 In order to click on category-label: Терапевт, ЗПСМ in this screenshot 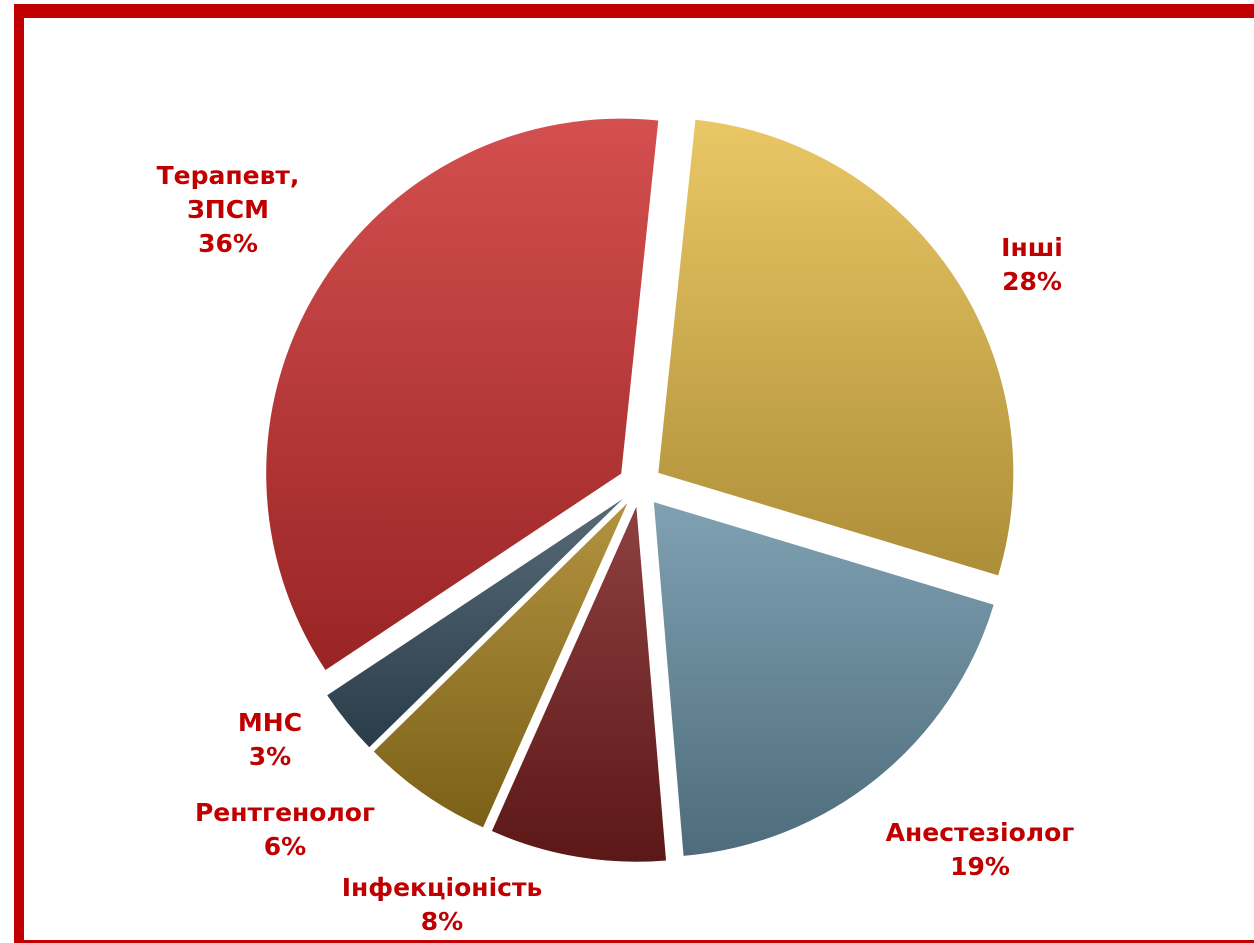, I will do `click(228, 192)`.